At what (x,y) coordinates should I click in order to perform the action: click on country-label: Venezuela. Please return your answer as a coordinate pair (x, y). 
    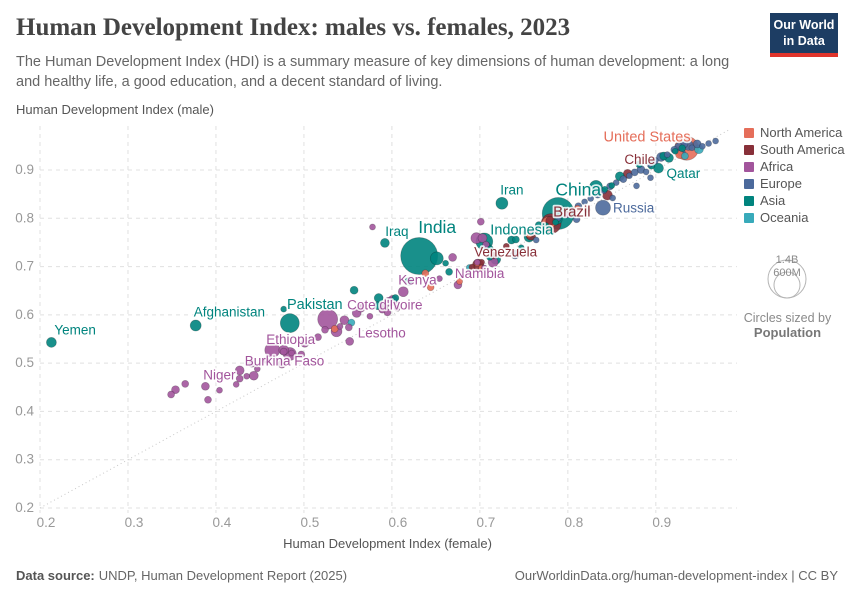
    Looking at the image, I should click on (505, 252).